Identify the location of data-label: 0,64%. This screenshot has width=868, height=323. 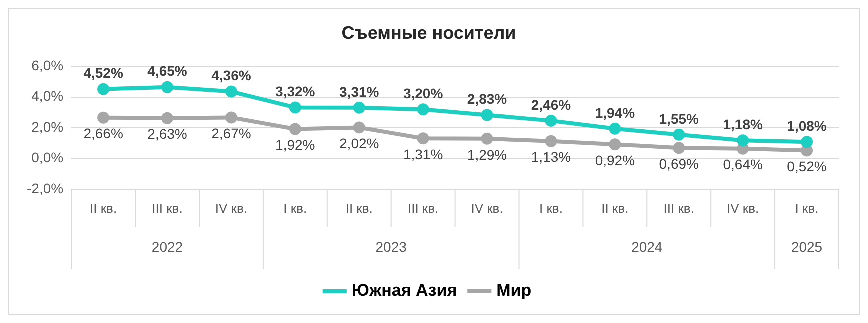
(743, 164).